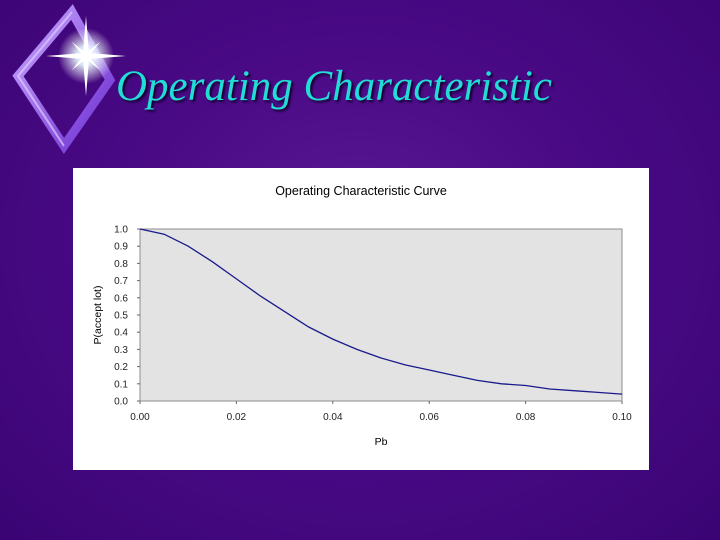 The height and width of the screenshot is (540, 720). I want to click on y-tick-label: 0.8, so click(121, 264).